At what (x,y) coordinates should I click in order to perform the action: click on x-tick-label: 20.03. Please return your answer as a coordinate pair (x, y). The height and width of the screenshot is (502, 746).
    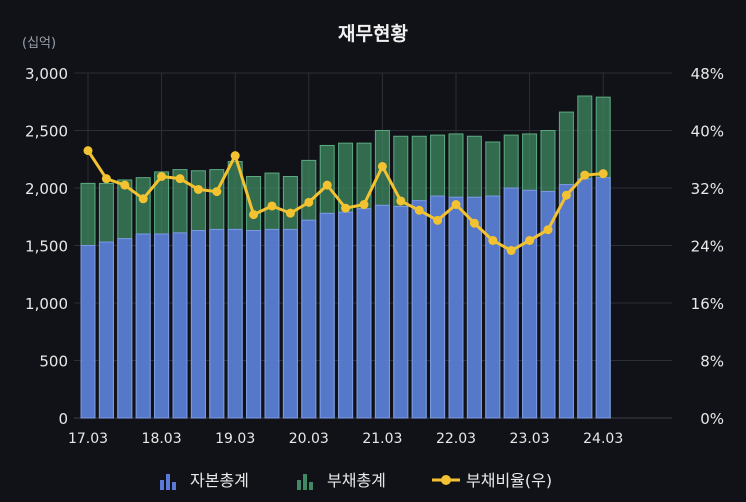
    Looking at the image, I should click on (309, 439).